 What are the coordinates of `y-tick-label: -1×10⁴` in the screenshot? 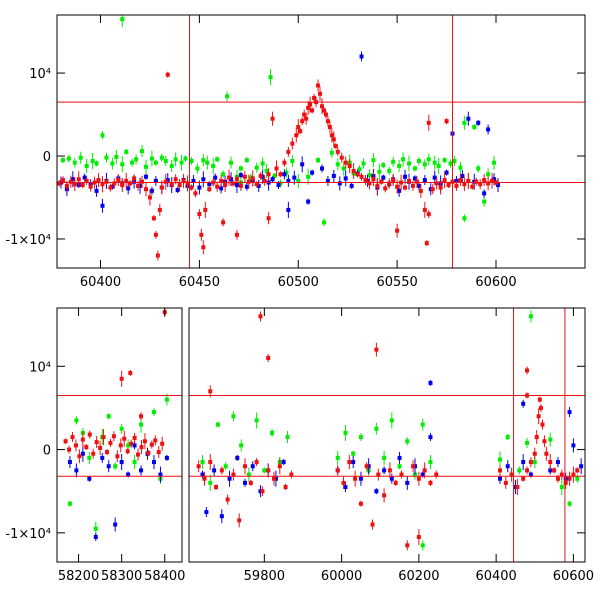 It's located at (28, 240).